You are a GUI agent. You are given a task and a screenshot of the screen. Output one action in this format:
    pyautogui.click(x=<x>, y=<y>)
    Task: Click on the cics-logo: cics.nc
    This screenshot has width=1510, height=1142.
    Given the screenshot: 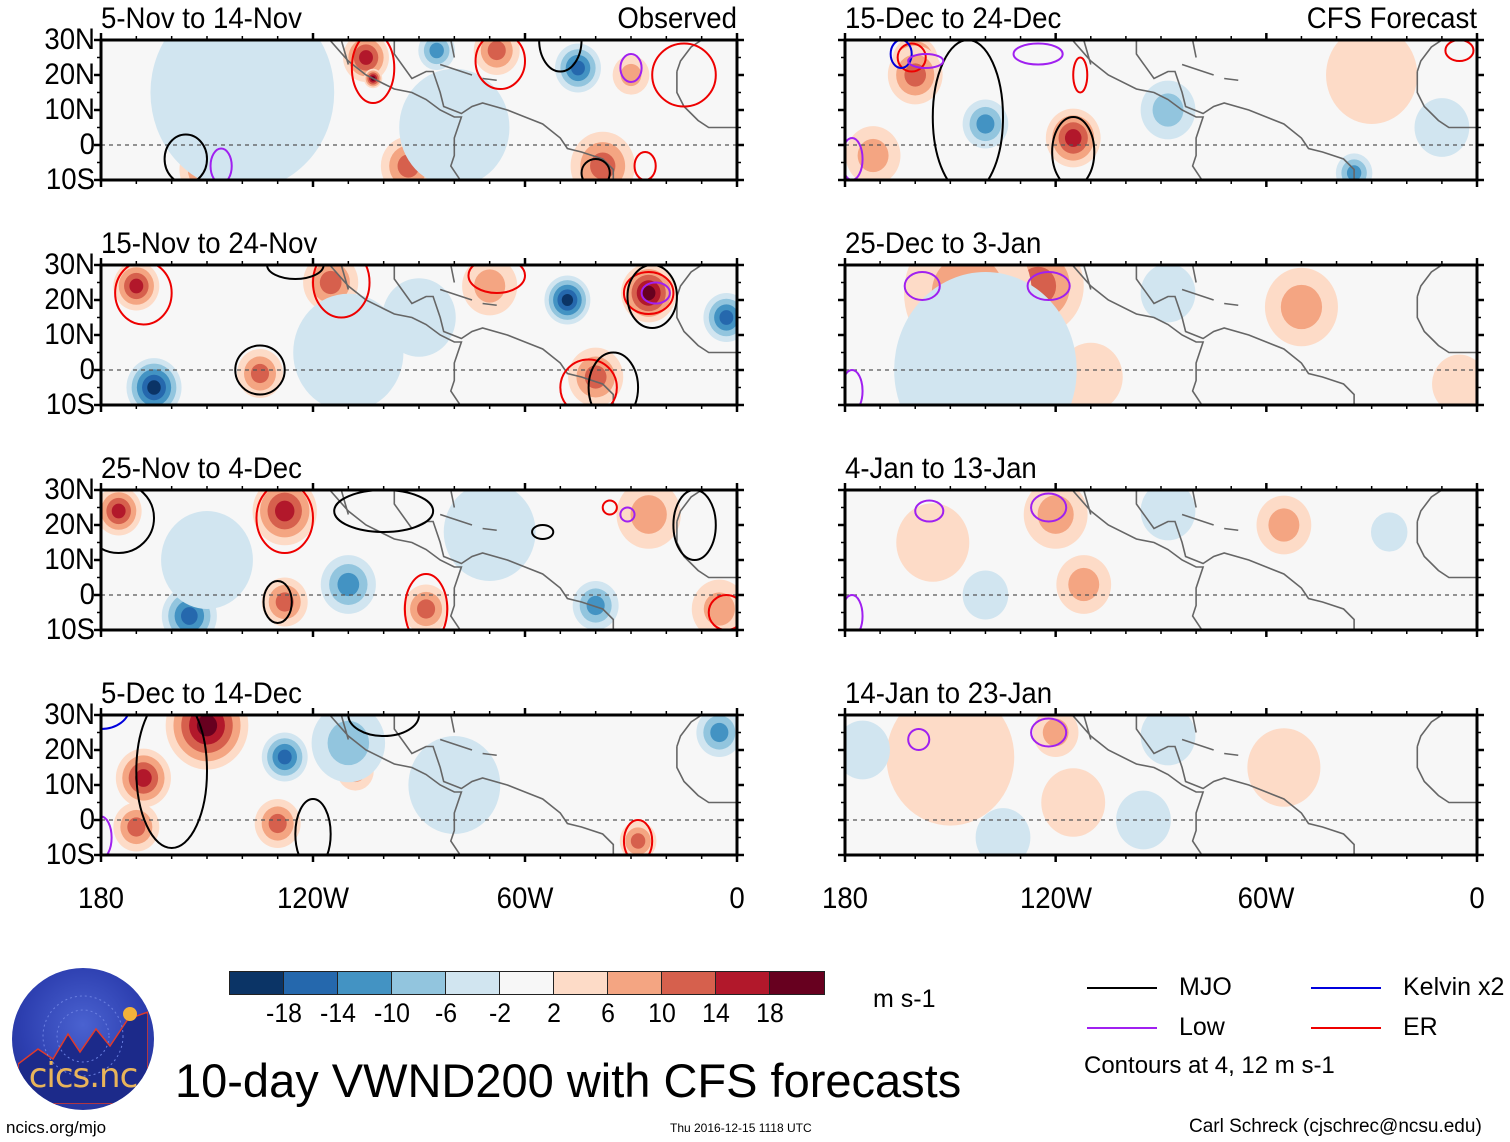 What is the action you would take?
    pyautogui.click(x=83, y=1039)
    